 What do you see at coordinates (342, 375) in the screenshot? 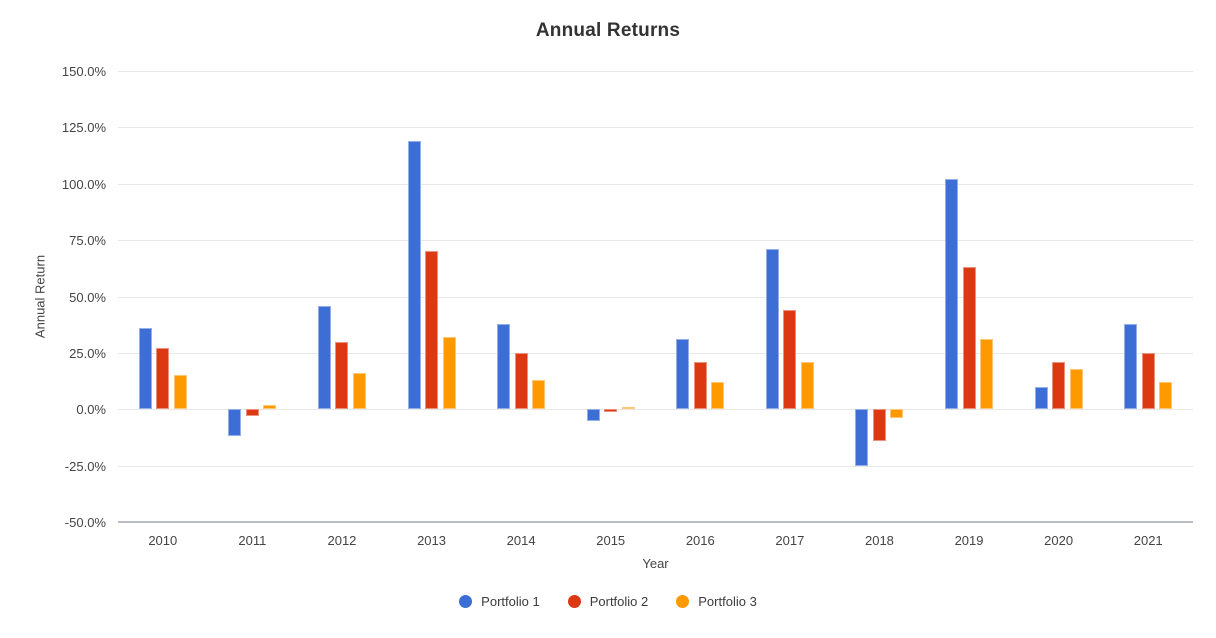
I see `bar-portfolio-2-2012` at bounding box center [342, 375].